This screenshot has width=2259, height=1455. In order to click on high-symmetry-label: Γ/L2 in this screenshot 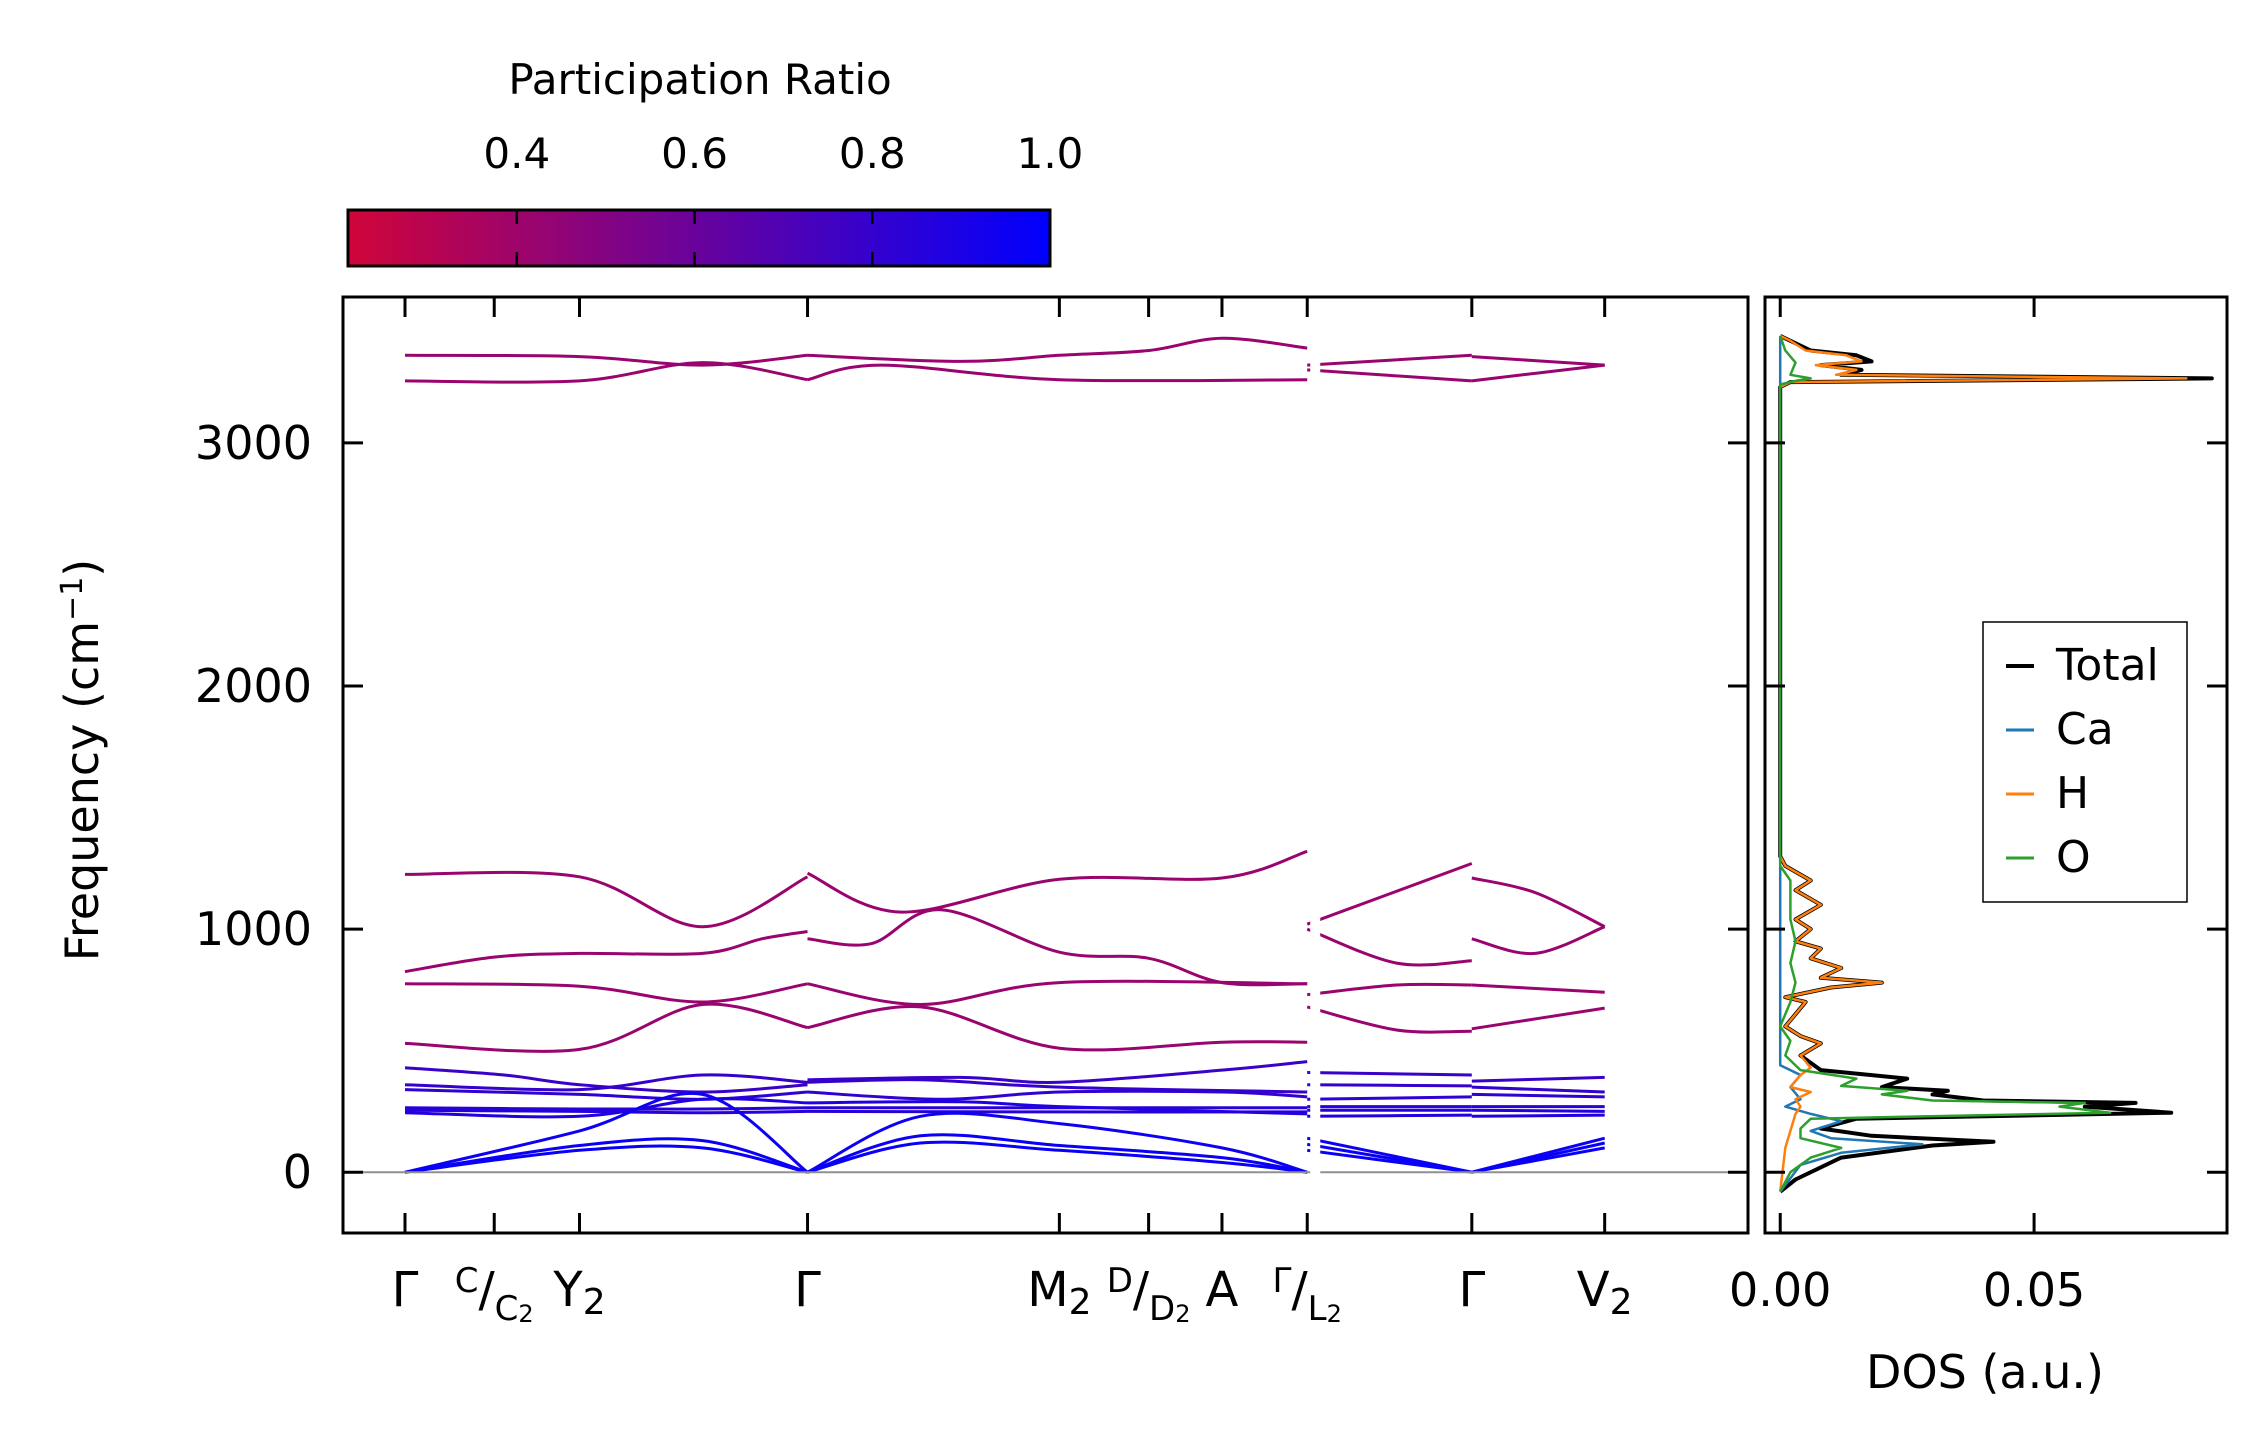, I will do `click(1307, 1295)`.